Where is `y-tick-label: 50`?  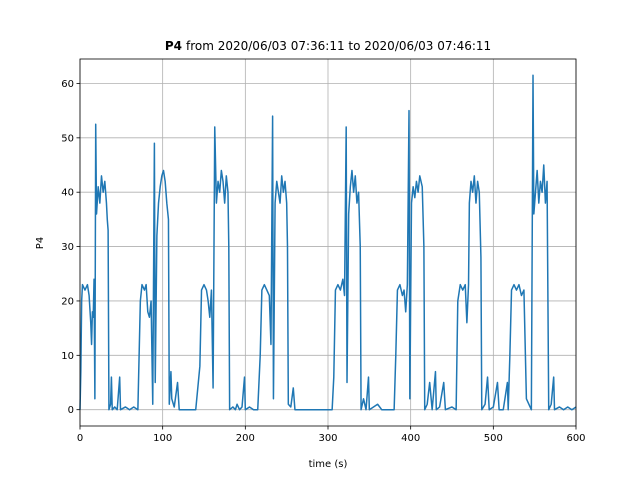 y-tick-label: 50 is located at coordinates (67, 138).